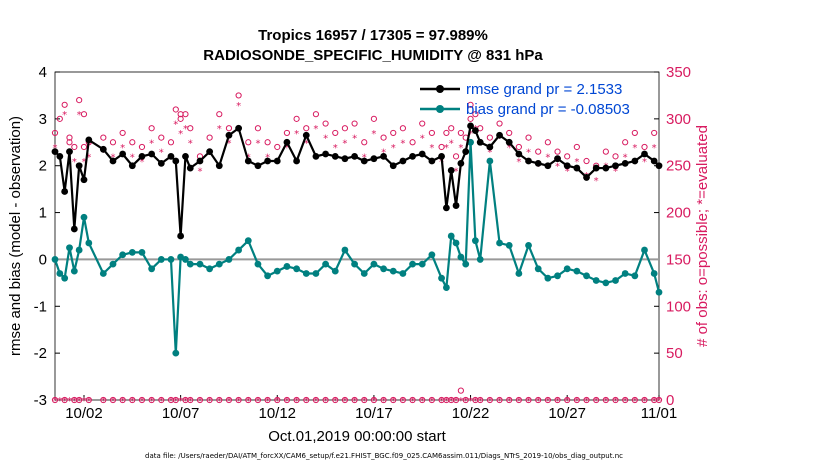 This screenshot has width=830, height=470. I want to click on obs-evaluated-43: *, so click(431, 148).